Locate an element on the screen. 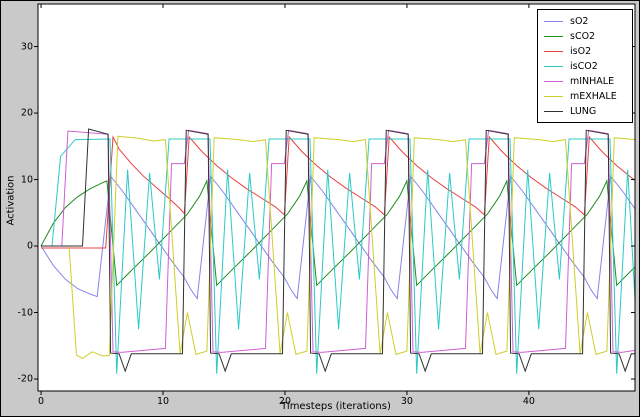 The height and width of the screenshot is (417, 640). legend-entry-mINHALE: mINHALE is located at coordinates (585, 81).